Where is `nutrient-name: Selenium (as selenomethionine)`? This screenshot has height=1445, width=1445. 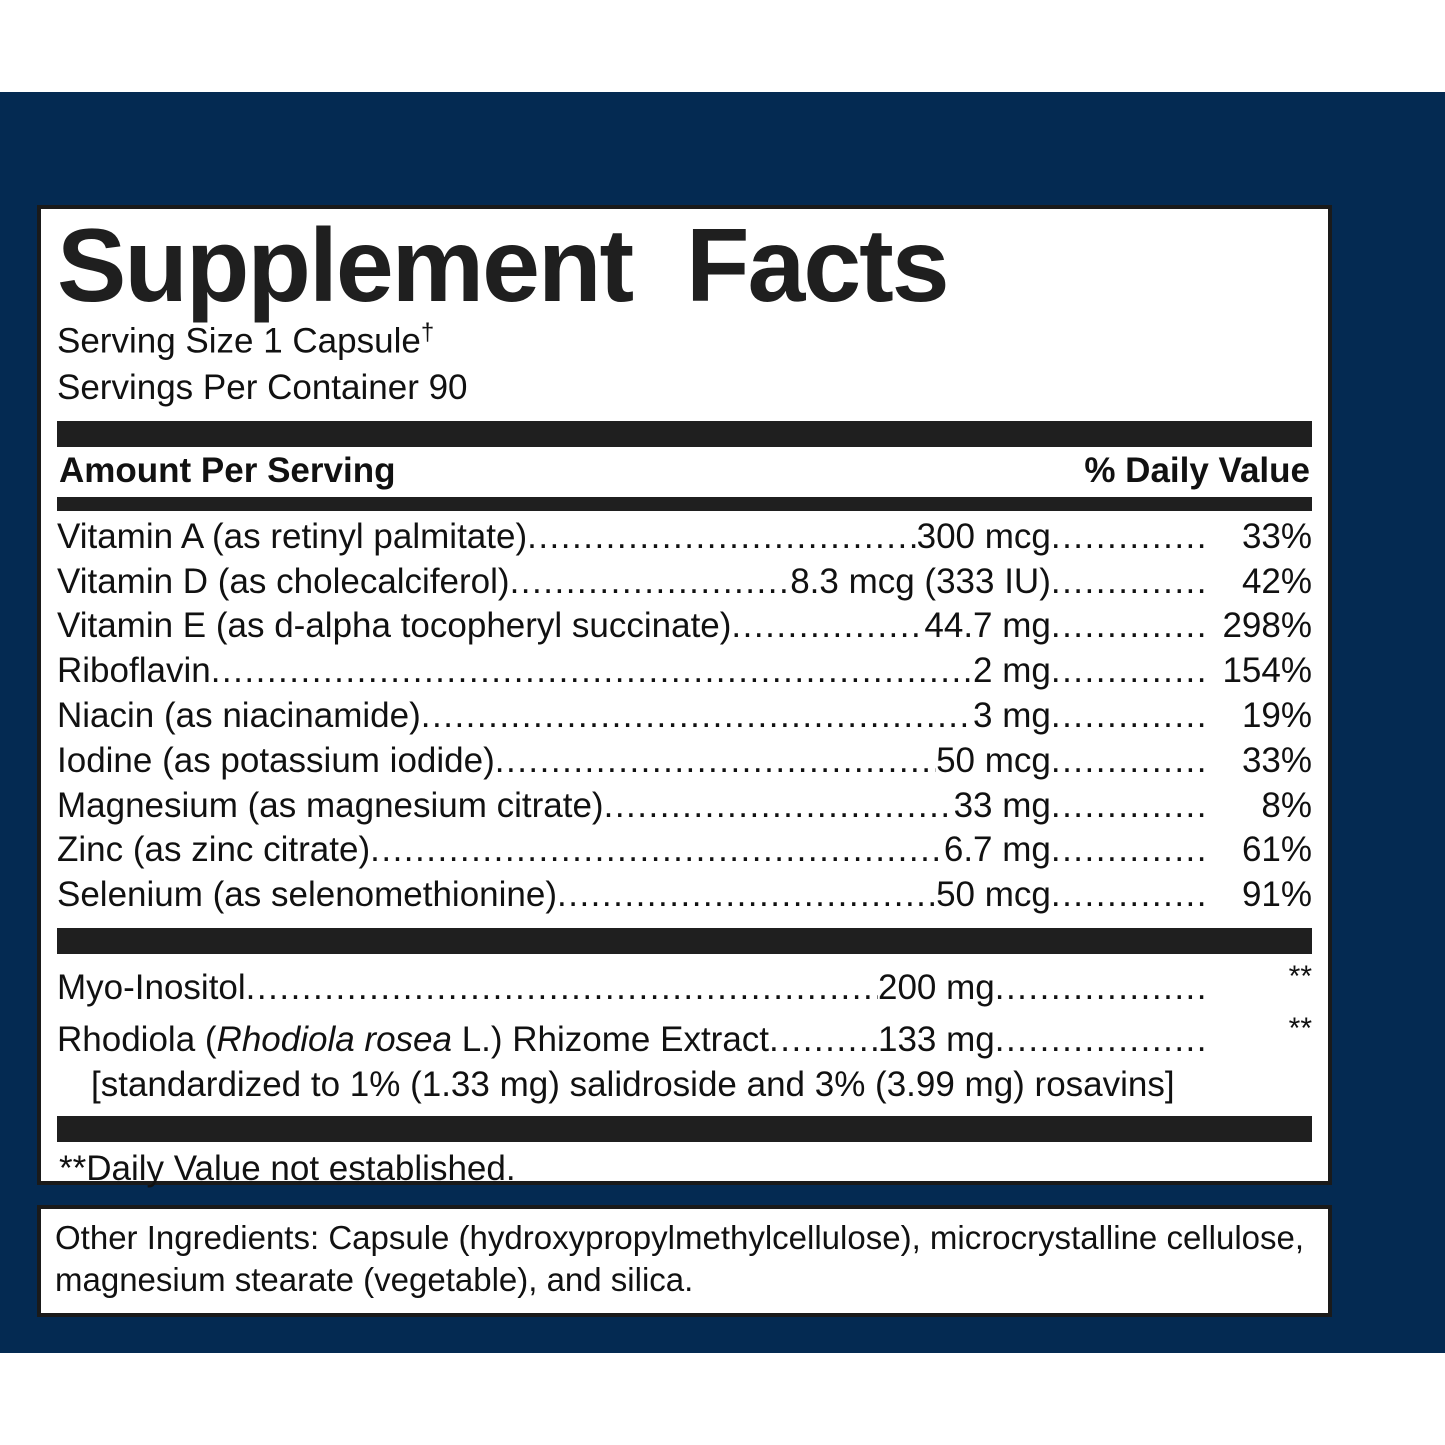
nutrient-name: Selenium (as selenomethionine) is located at coordinates (307, 895).